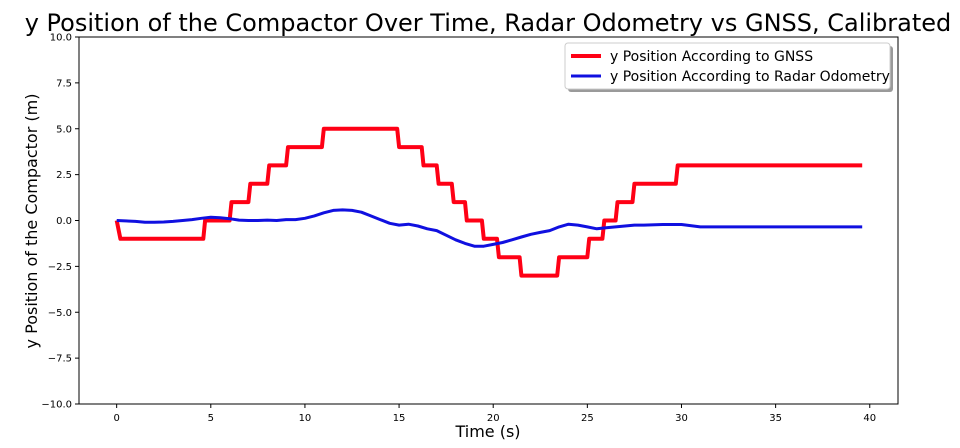 Image resolution: width=960 pixels, height=448 pixels. I want to click on x-tick-label: 35, so click(775, 418).